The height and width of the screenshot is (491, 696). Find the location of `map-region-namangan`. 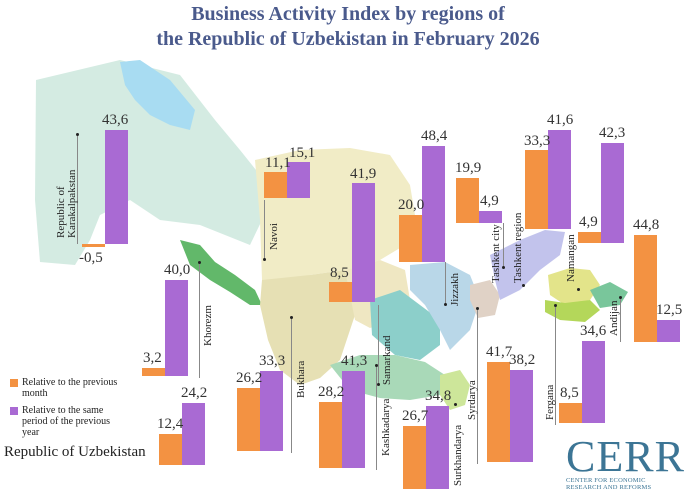

map-region-namangan is located at coordinates (574, 286).